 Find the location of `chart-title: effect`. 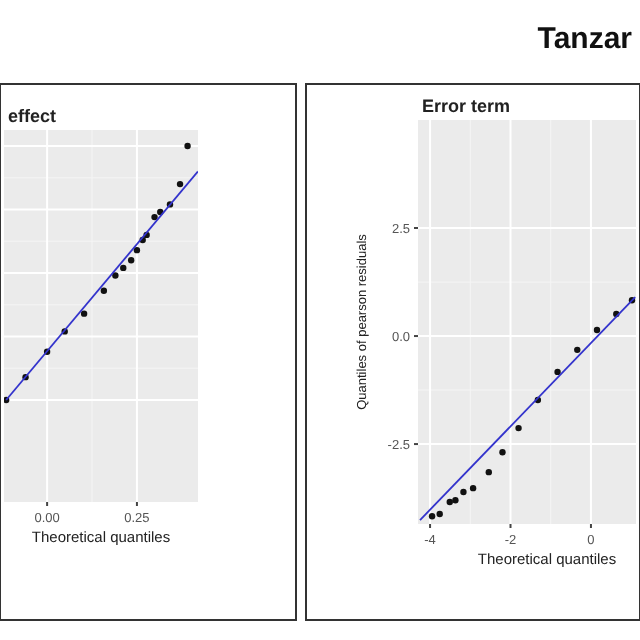

chart-title: effect is located at coordinates (32, 116).